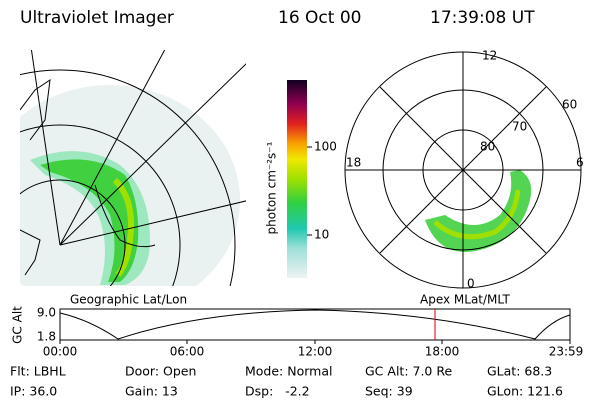  I want to click on status-field: GC Alt: 7.0 Re, so click(408, 371).